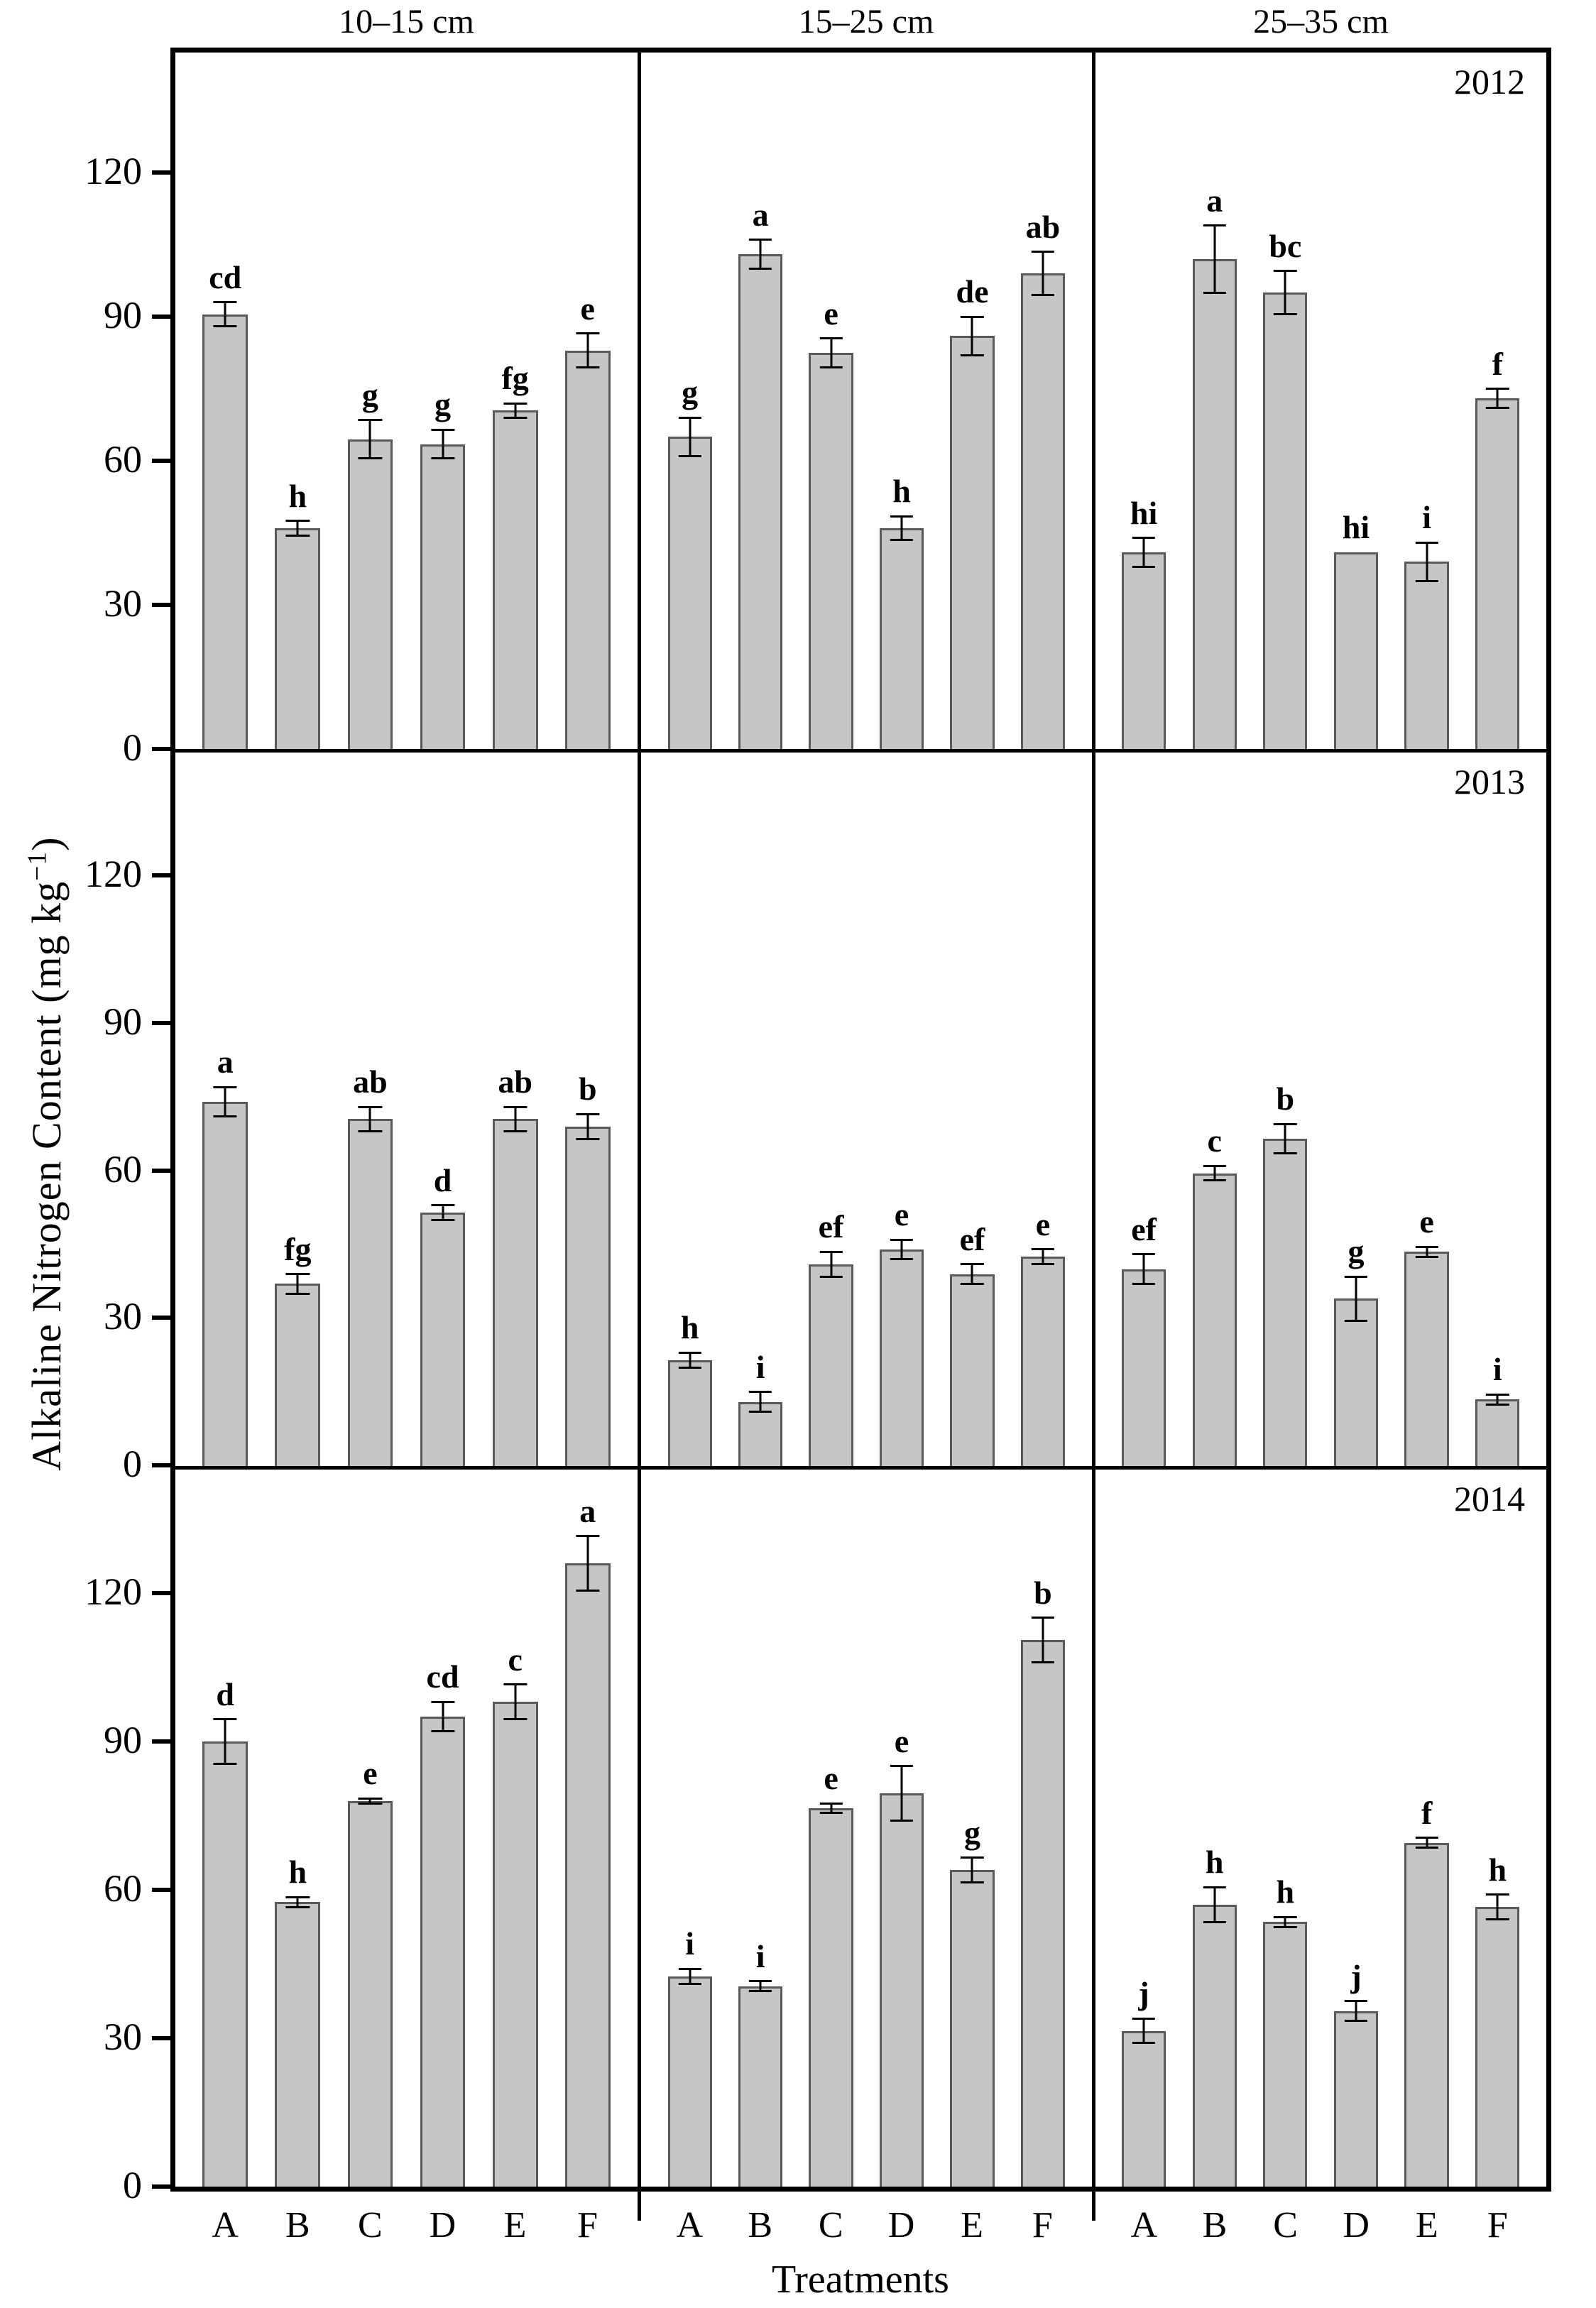 This screenshot has width=1596, height=2308. Describe the element at coordinates (370, 1292) in the screenshot. I see `bar-2013-10-15-cm-C` at that location.